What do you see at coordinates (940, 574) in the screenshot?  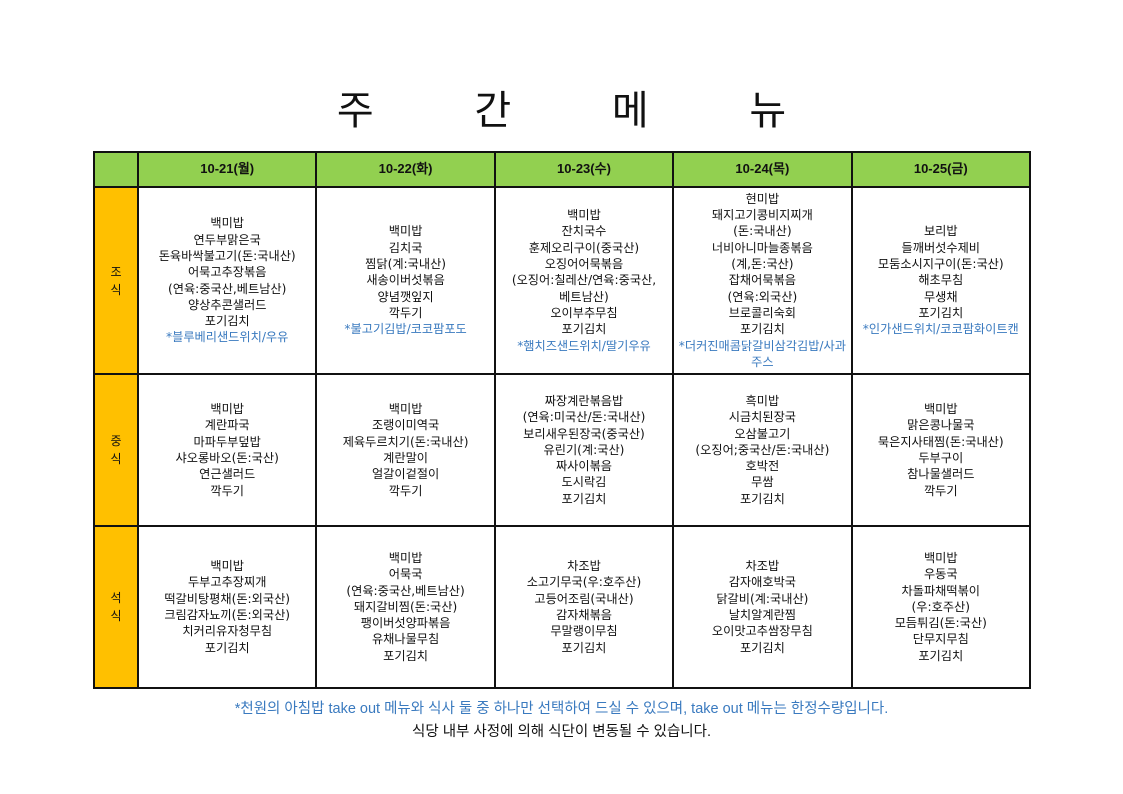 I see `menu-item: 우동국` at bounding box center [940, 574].